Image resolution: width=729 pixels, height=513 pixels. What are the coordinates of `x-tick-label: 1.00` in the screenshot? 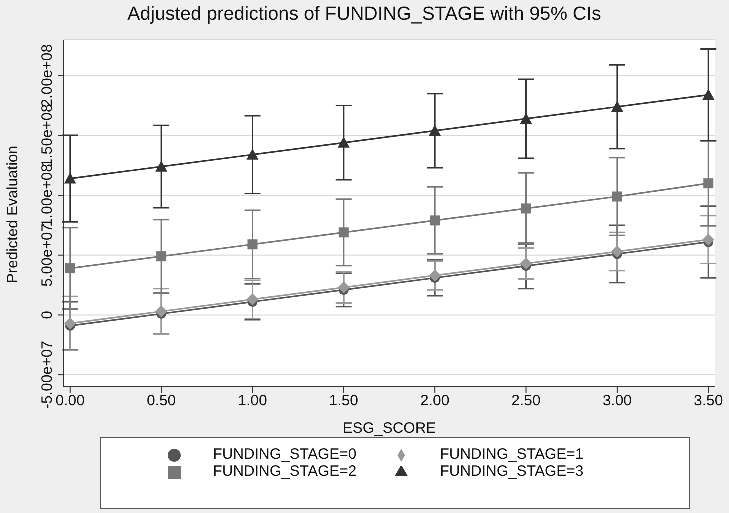 It's located at (253, 401).